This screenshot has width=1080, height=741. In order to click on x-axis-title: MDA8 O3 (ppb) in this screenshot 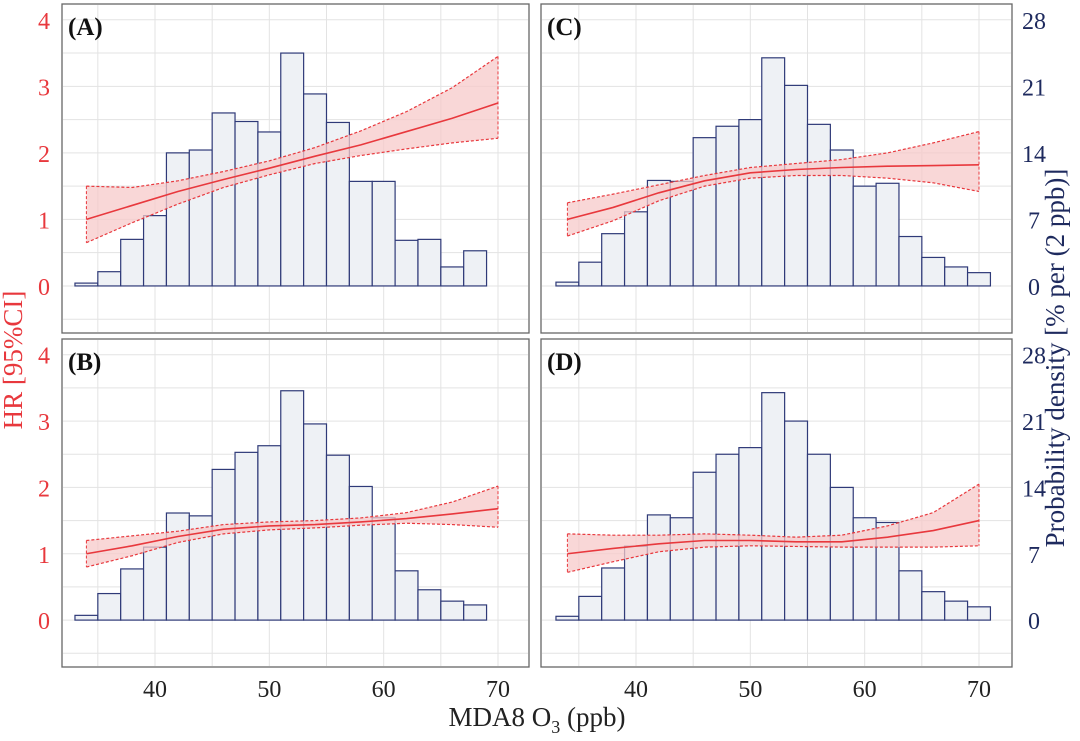, I will do `click(537, 719)`.